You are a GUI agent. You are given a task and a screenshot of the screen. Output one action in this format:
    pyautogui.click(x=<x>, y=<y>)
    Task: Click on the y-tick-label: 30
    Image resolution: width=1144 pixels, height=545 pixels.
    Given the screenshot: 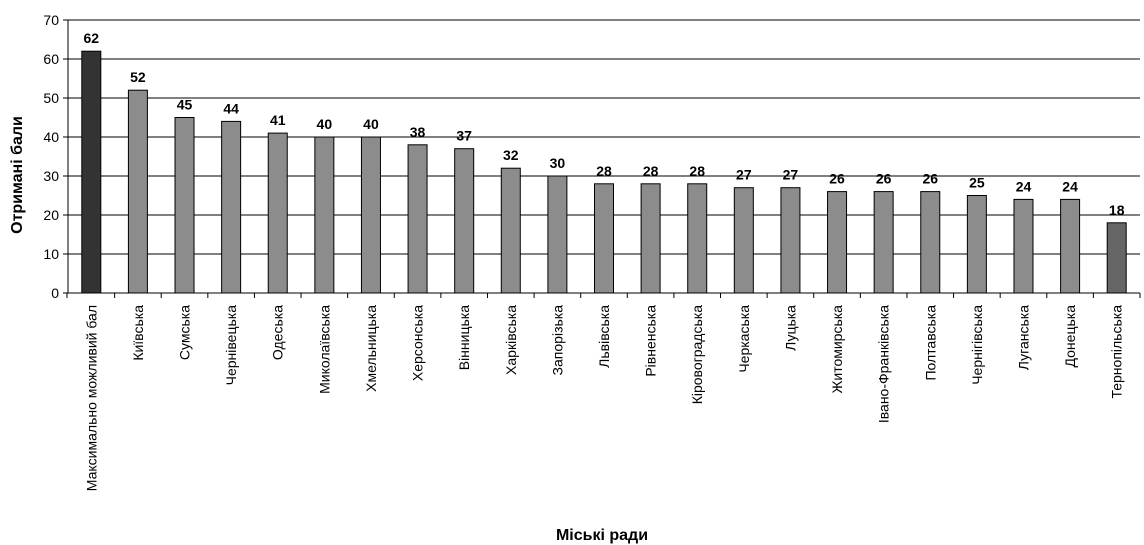 What is the action you would take?
    pyautogui.click(x=51, y=176)
    